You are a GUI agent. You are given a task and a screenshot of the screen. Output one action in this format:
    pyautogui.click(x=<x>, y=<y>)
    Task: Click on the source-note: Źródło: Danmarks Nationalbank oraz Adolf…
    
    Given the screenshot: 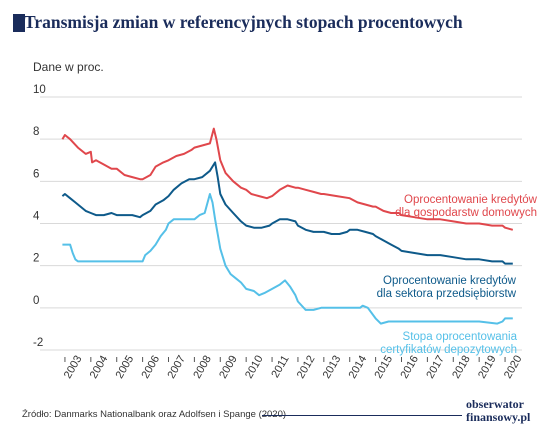 What is the action you would take?
    pyautogui.click(x=154, y=414)
    